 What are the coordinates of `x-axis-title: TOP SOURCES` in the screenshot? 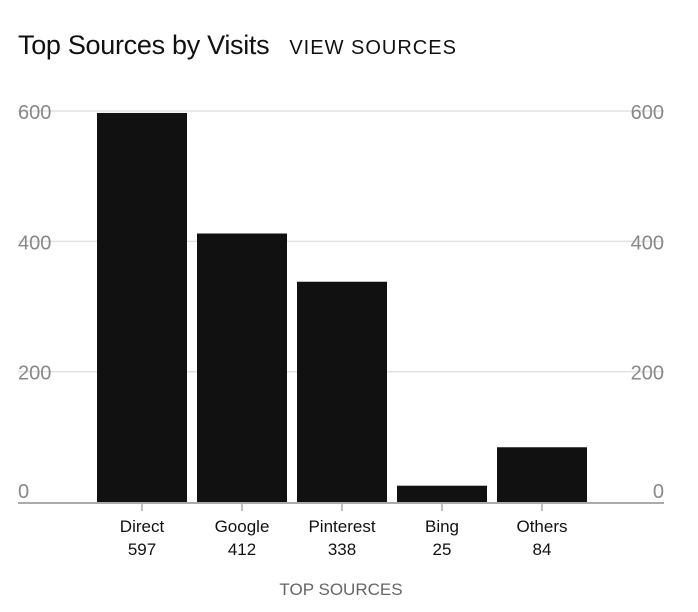 It's located at (340, 589).